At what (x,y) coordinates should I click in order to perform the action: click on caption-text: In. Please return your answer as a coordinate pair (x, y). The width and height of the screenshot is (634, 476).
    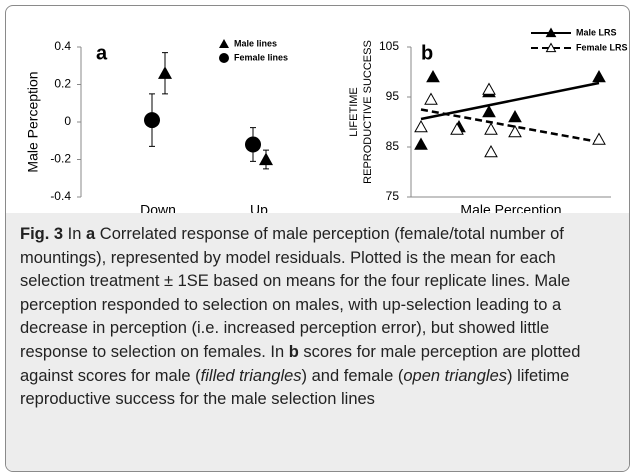
    Looking at the image, I should click on (75, 234).